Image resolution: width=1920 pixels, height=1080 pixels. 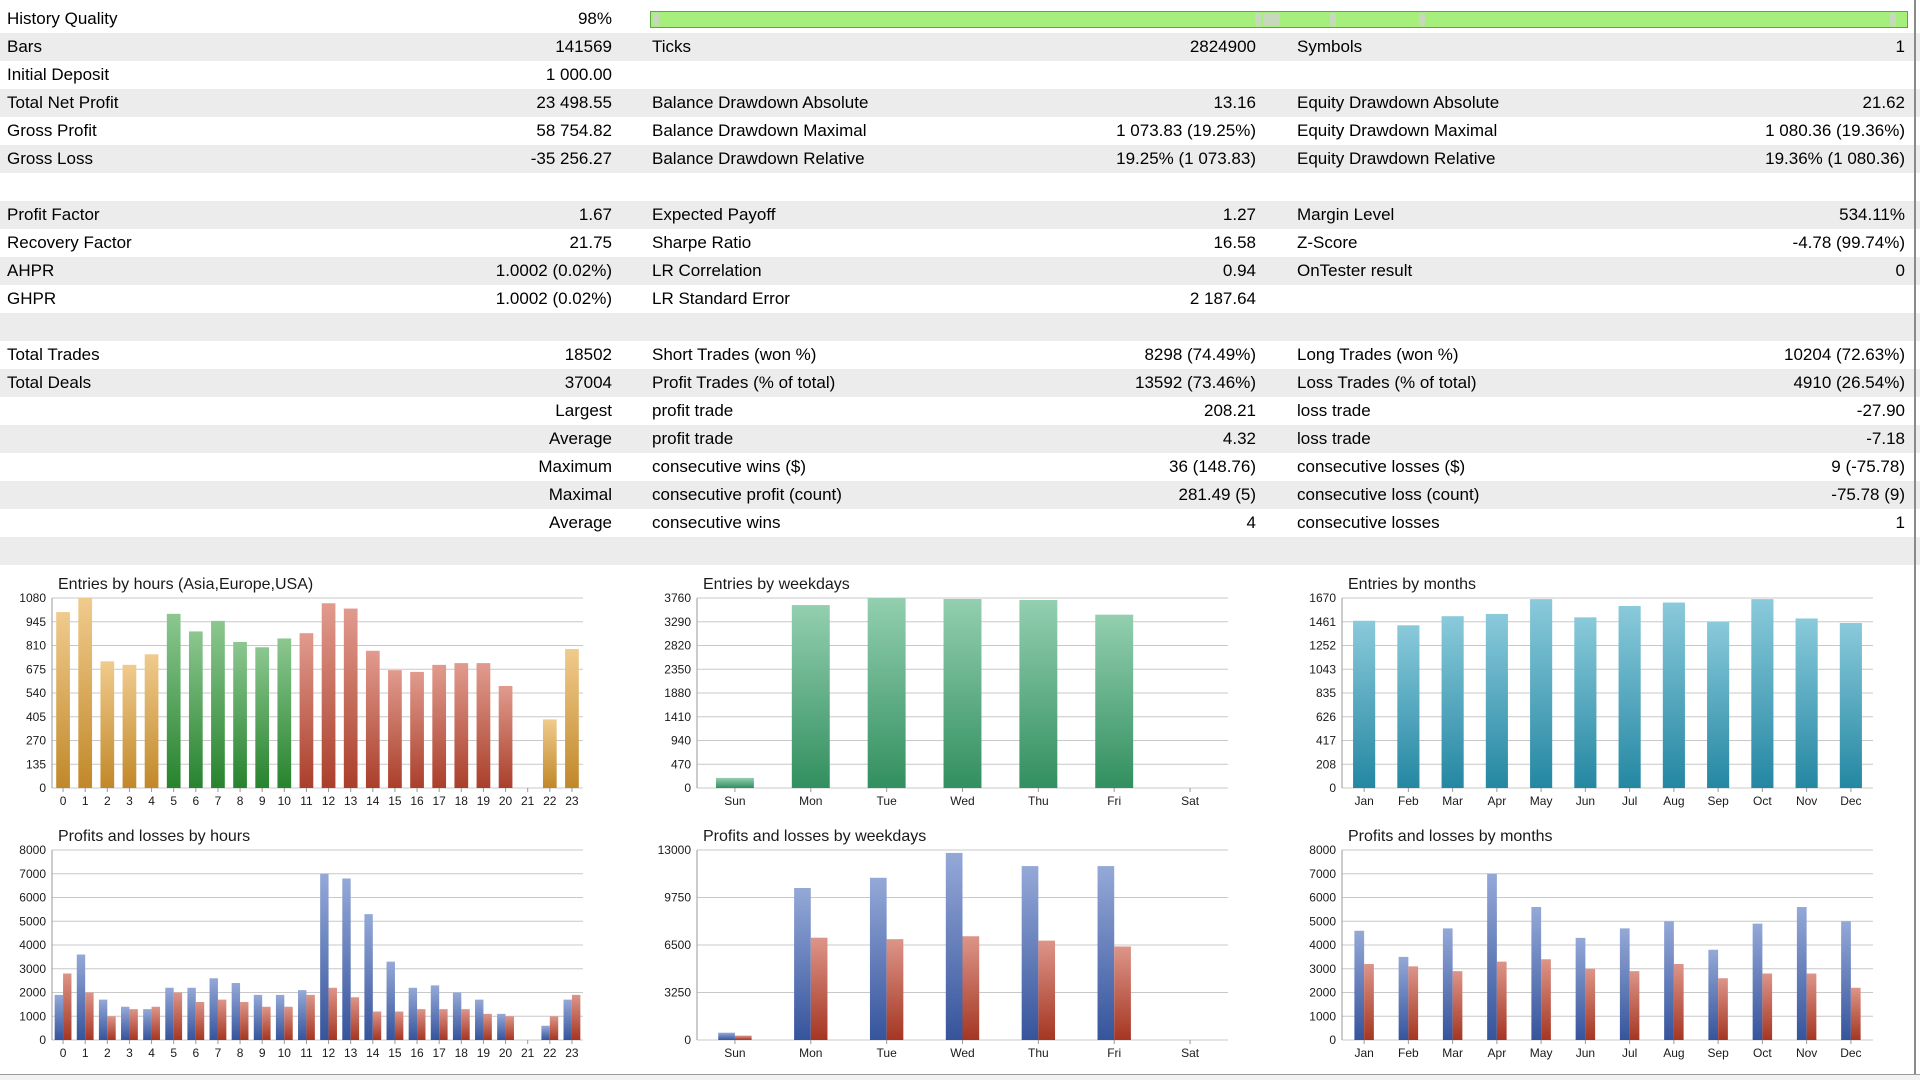 I want to click on x-tick-label: 6, so click(x=195, y=1053).